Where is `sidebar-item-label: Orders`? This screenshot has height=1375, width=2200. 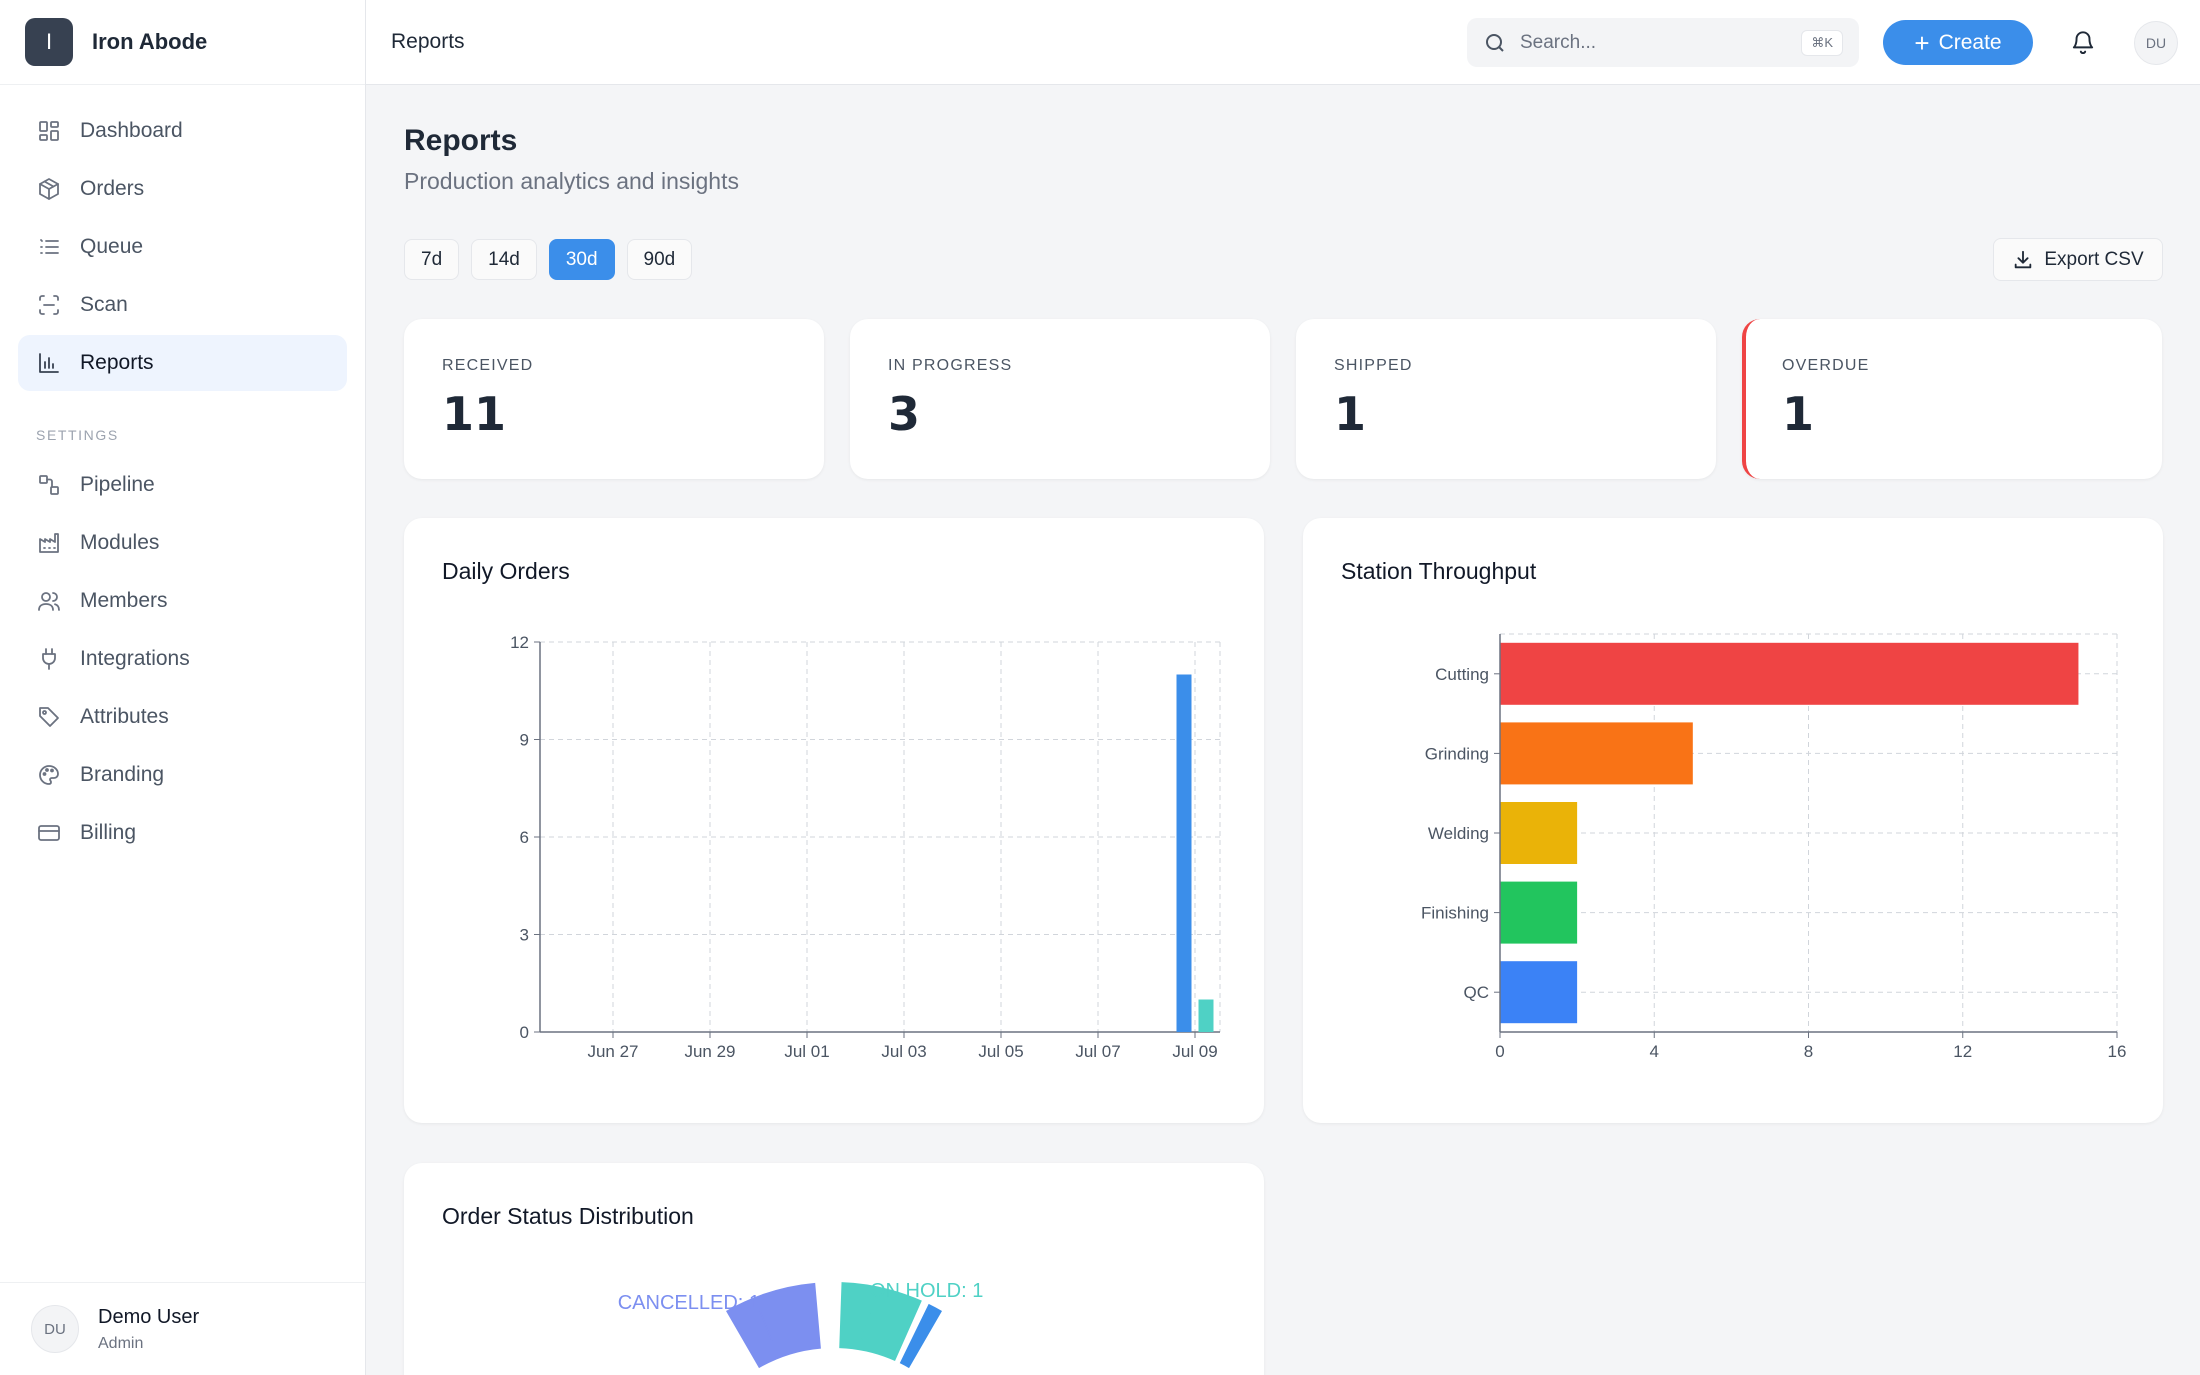
sidebar-item-label: Orders is located at coordinates (112, 188).